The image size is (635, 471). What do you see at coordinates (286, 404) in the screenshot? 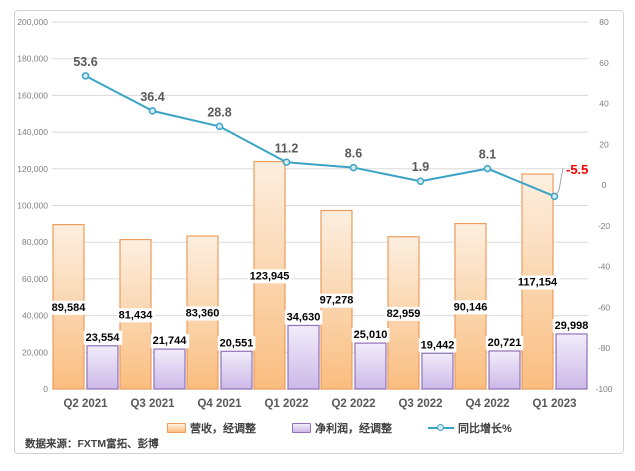
I see `x-axis-label: Q1 2022` at bounding box center [286, 404].